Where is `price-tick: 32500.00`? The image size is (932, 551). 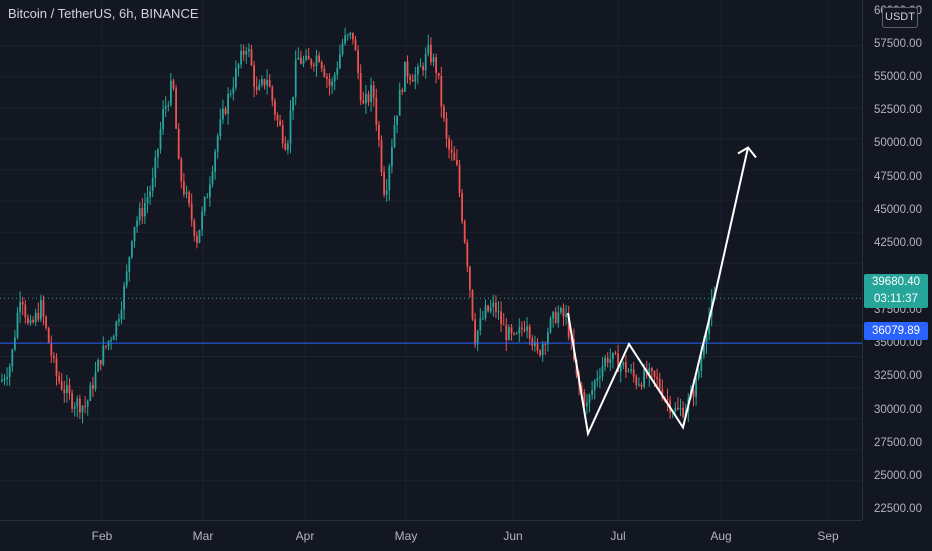 price-tick: 32500.00 is located at coordinates (898, 376).